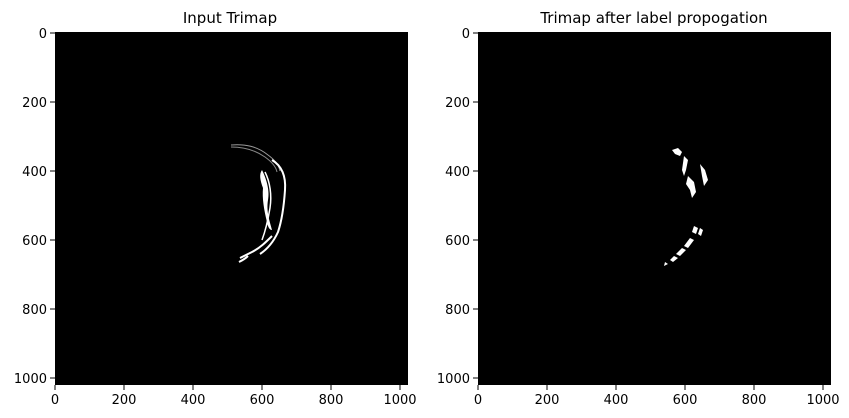 This screenshot has height=418, width=849. Describe the element at coordinates (230, 18) in the screenshot. I see `panel-title: Input Trimap` at that location.